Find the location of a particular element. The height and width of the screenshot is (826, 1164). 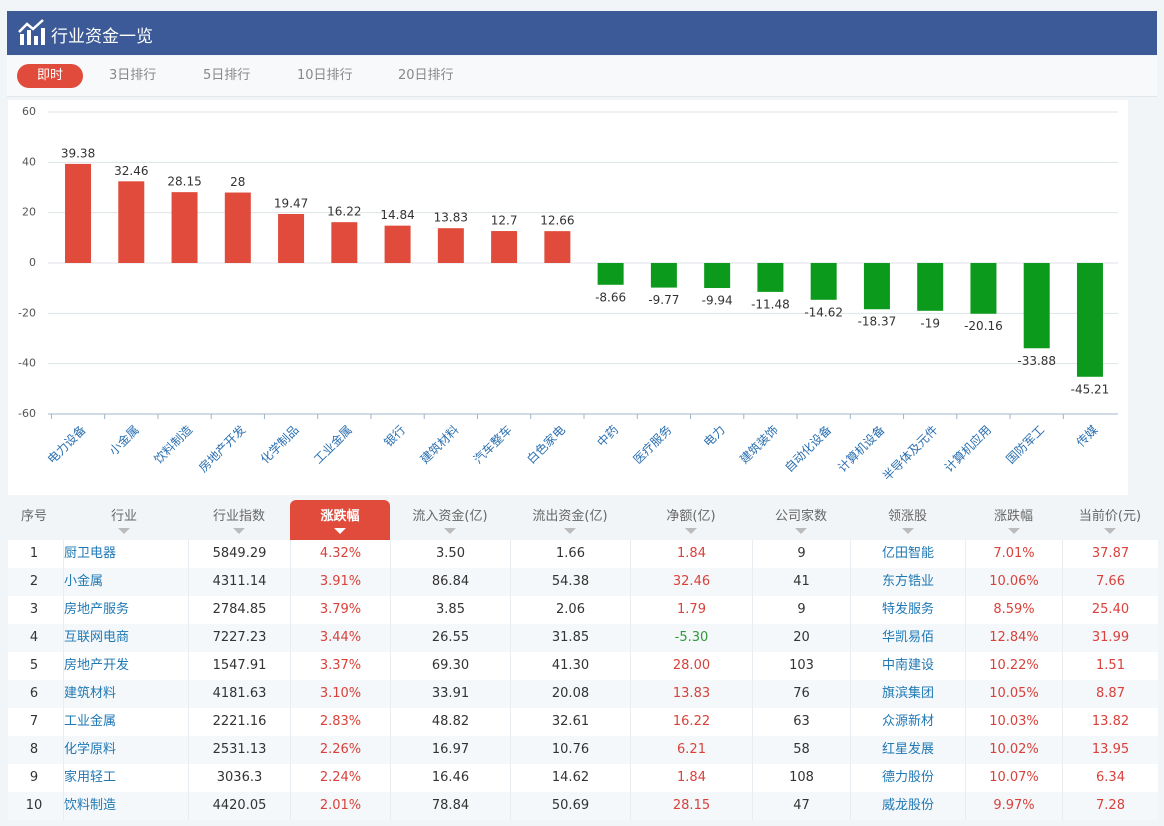

table-cell: 7 is located at coordinates (34, 721).